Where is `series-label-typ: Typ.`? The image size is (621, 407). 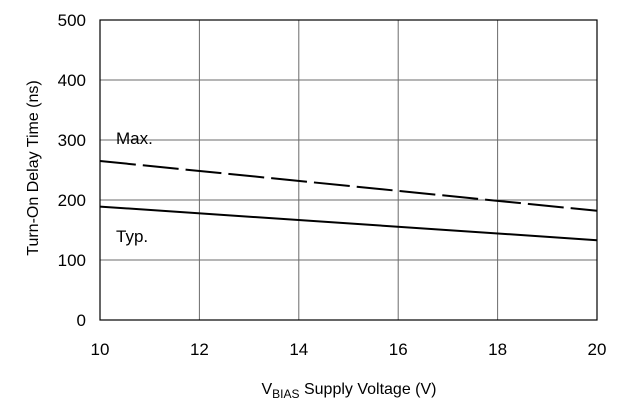 series-label-typ: Typ. is located at coordinates (132, 236).